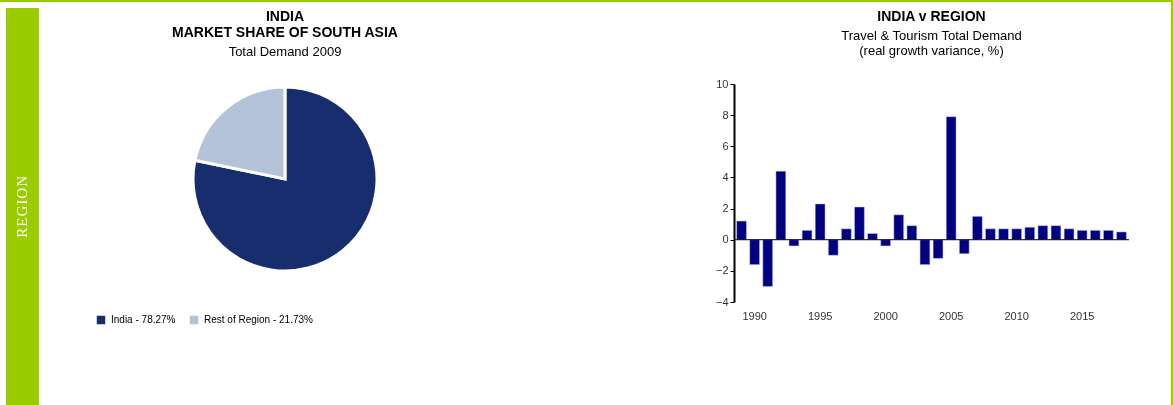 The width and height of the screenshot is (1173, 405). I want to click on y-tick-label: 8, so click(725, 114).